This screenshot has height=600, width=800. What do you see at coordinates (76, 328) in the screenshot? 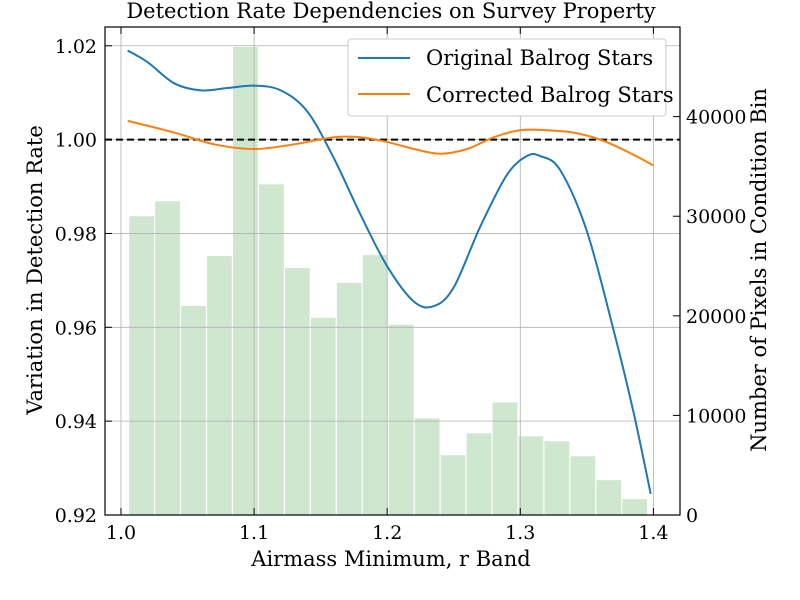
I see `y-tick-label: 0.96` at bounding box center [76, 328].